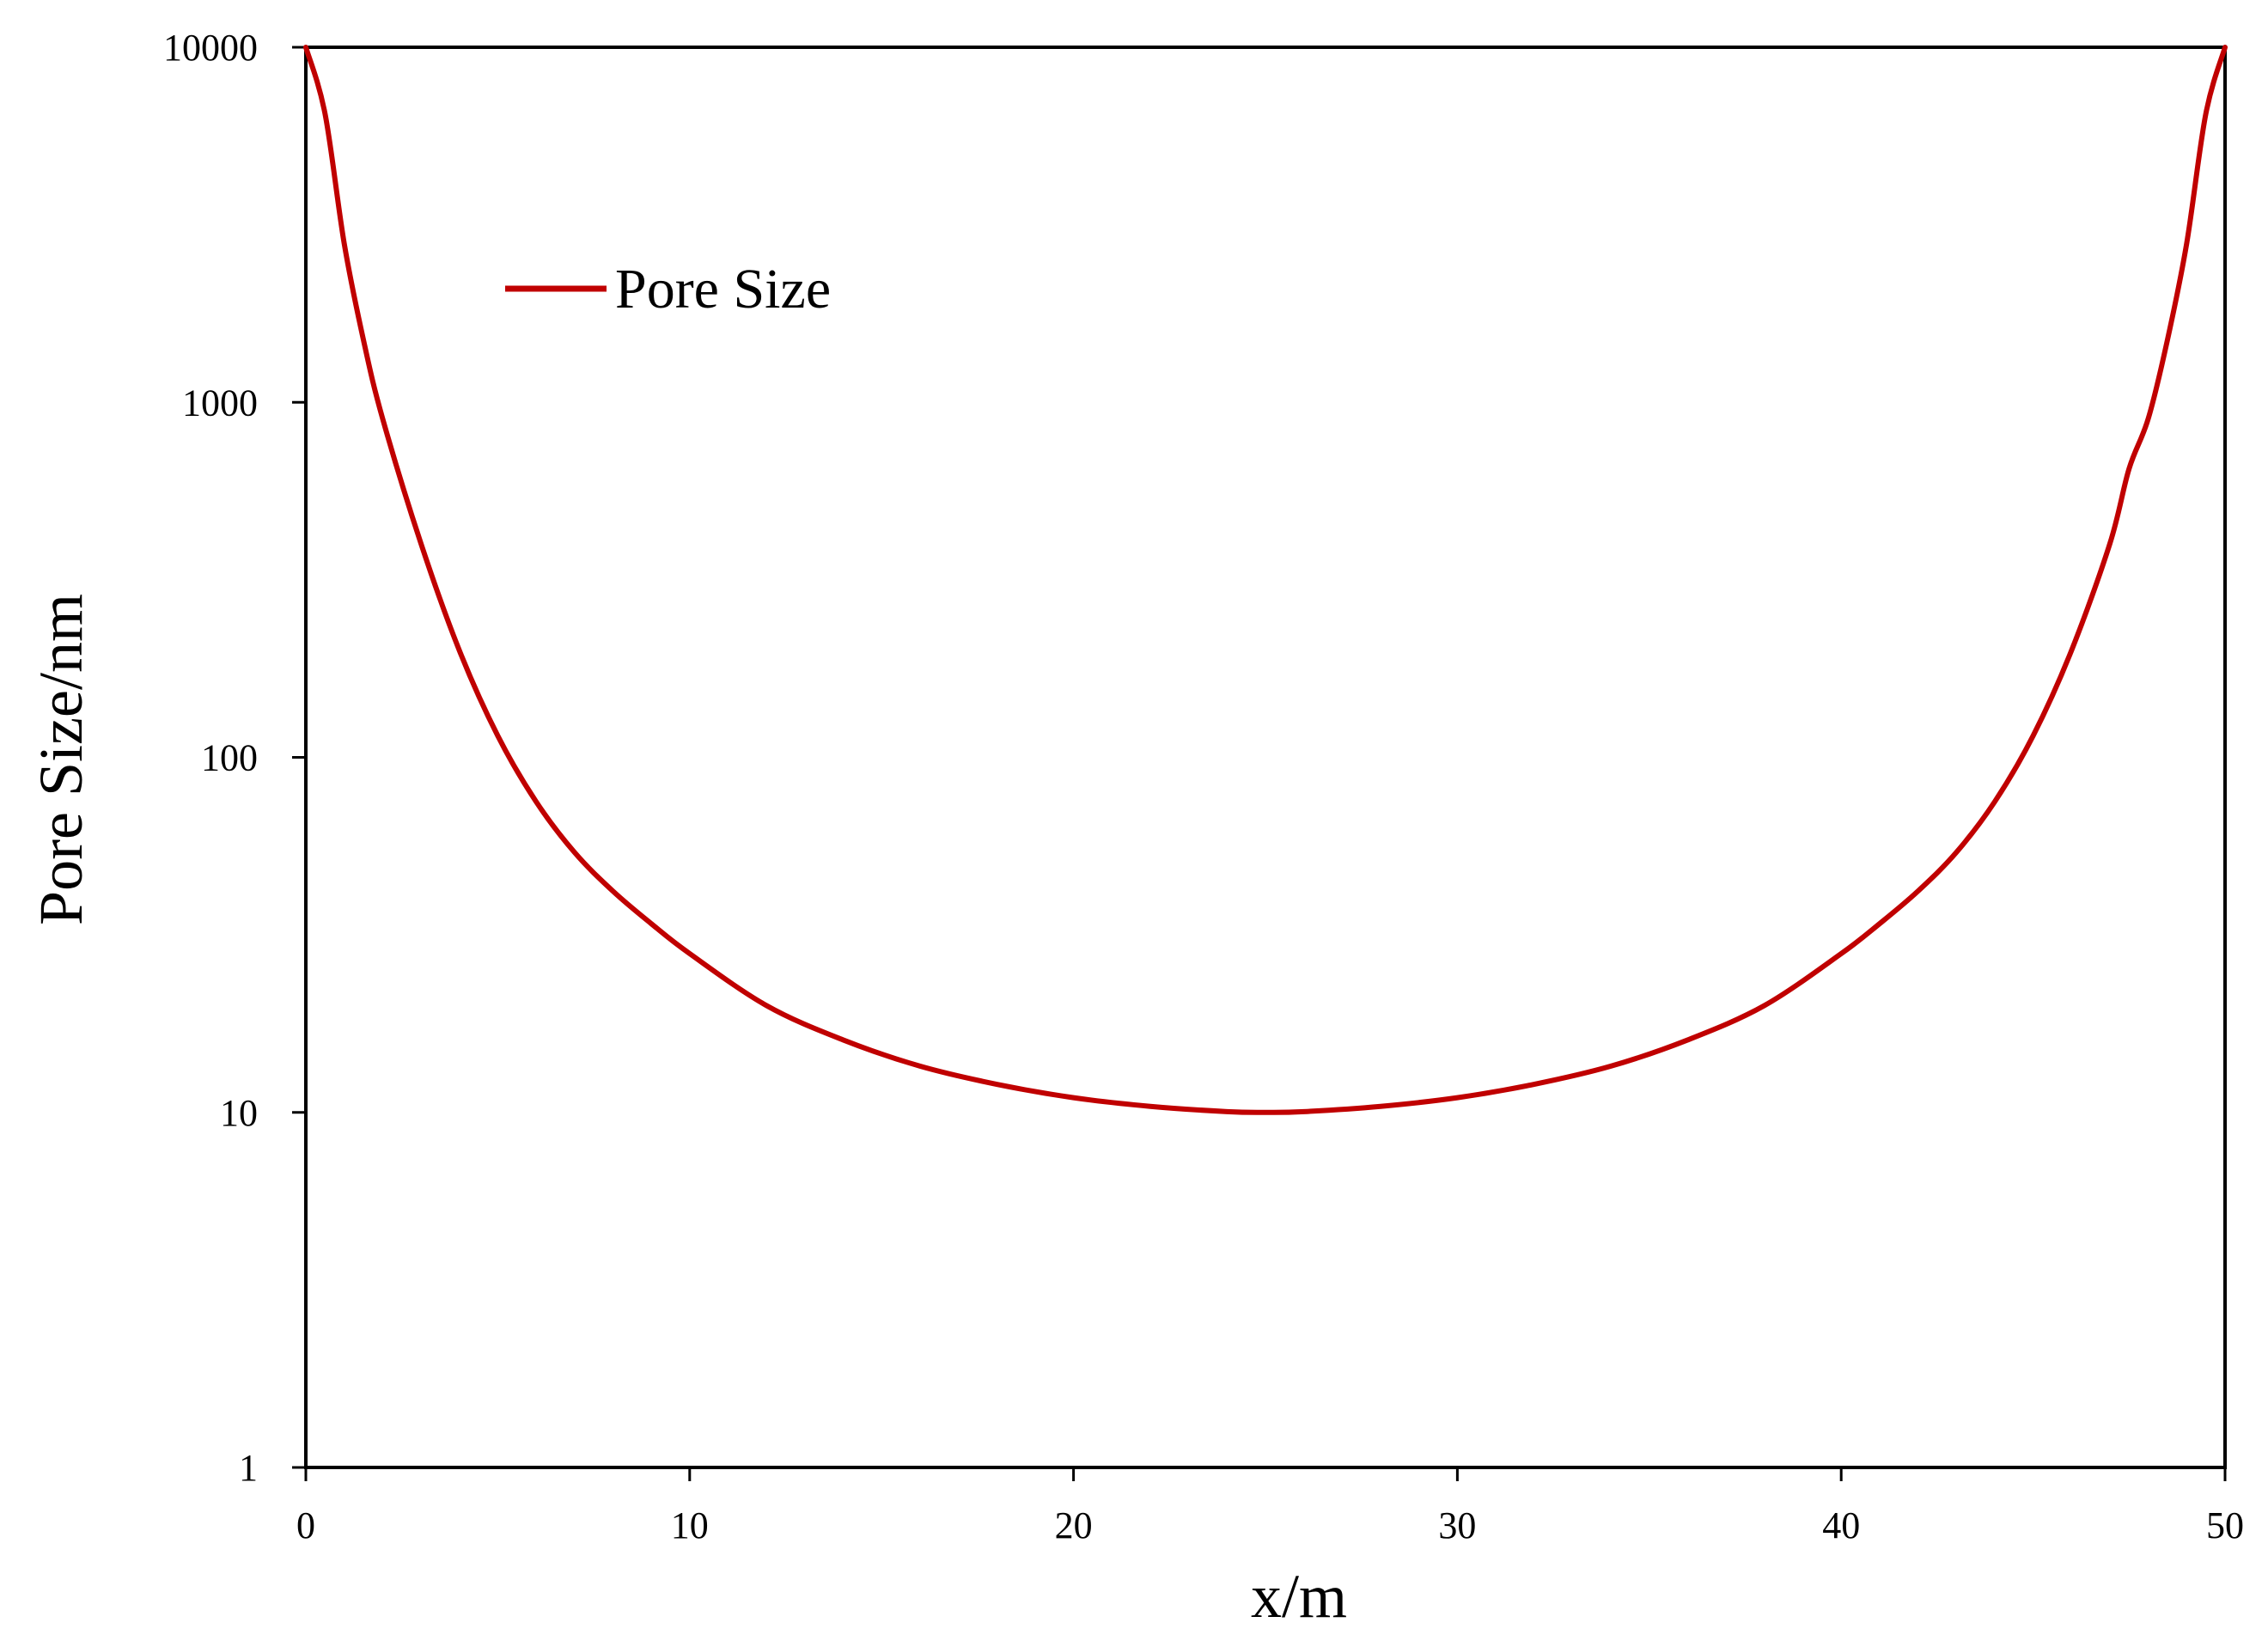 This screenshot has height=1641, width=2268. What do you see at coordinates (61, 759) in the screenshot?
I see `y-axis-title: Pore Size/nm` at bounding box center [61, 759].